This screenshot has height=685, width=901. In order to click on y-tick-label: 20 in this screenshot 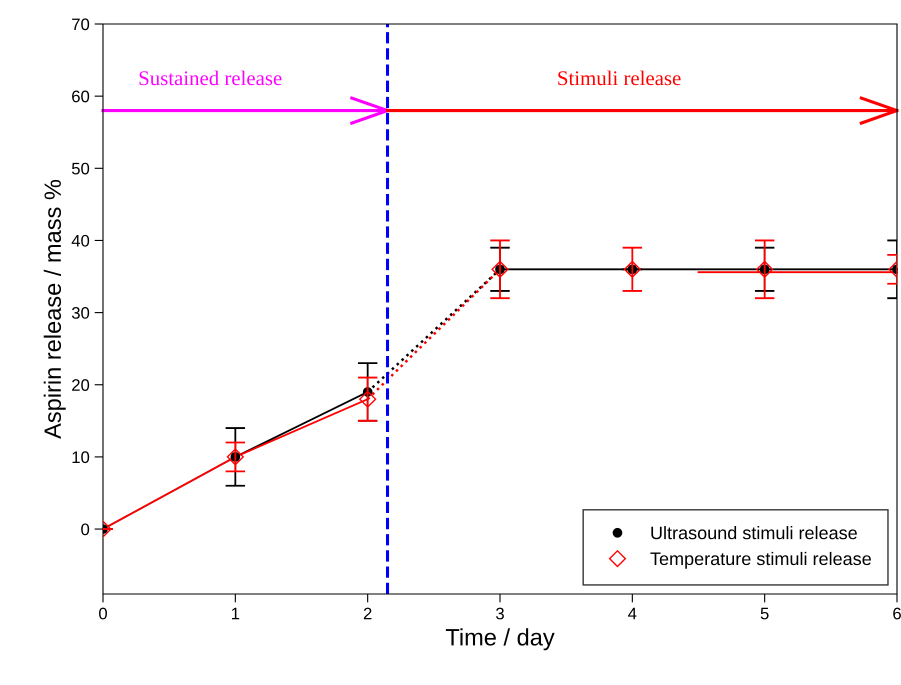, I will do `click(81, 385)`.